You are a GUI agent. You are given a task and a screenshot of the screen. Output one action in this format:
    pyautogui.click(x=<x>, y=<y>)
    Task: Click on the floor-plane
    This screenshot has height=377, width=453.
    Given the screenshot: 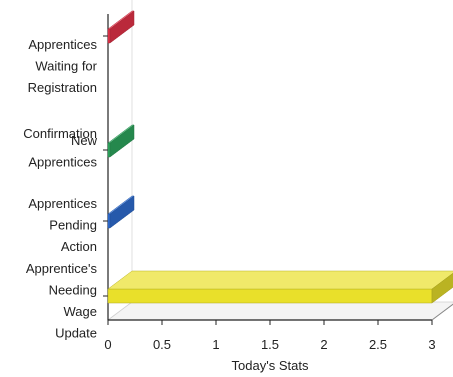 What is the action you would take?
    pyautogui.click(x=279, y=311)
    